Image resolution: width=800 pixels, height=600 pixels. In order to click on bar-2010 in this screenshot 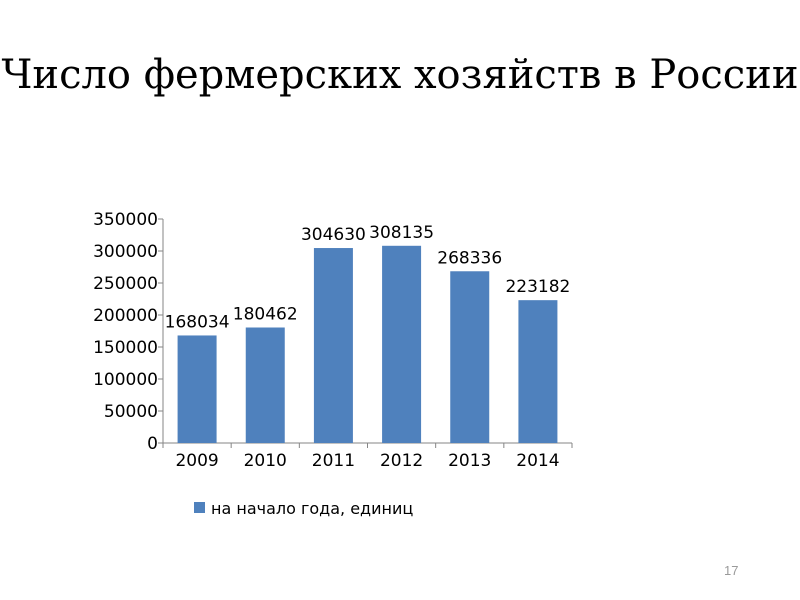, I will do `click(265, 385)`.